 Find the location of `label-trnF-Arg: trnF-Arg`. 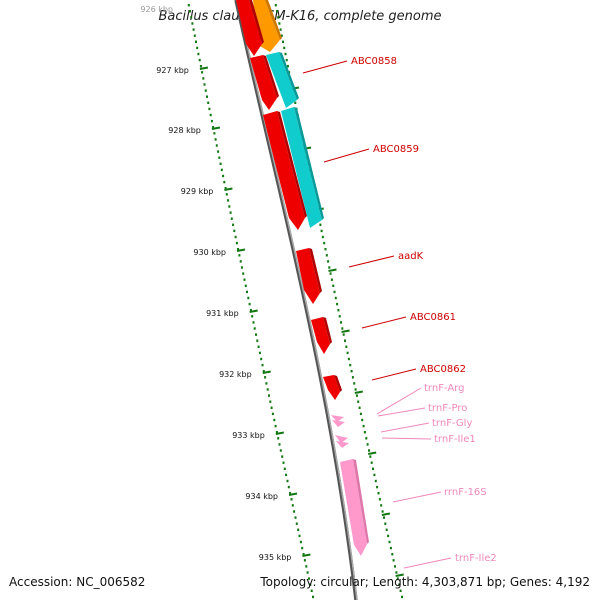

label-trnF-Arg: trnF-Arg is located at coordinates (444, 388).